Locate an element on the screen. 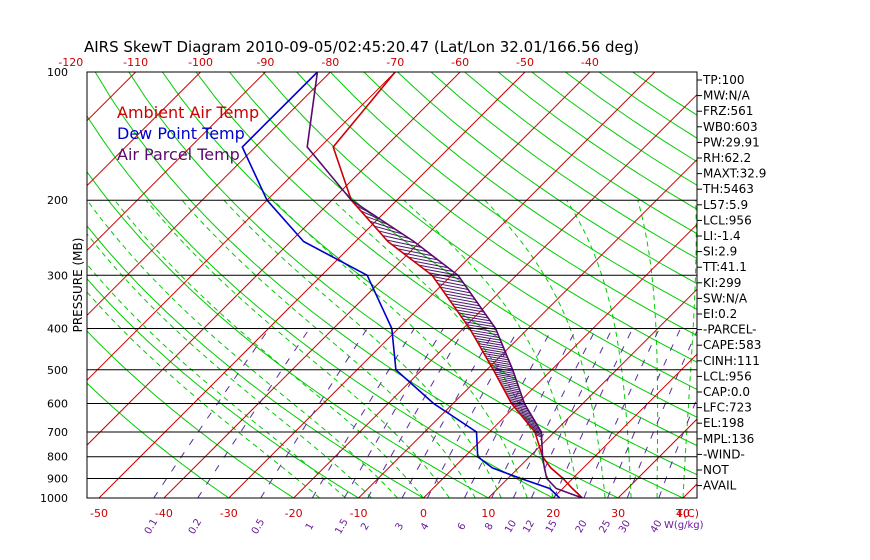 Image resolution: width=870 pixels, height=560 pixels. mixing-ratio-tick-40: 40 is located at coordinates (657, 526).